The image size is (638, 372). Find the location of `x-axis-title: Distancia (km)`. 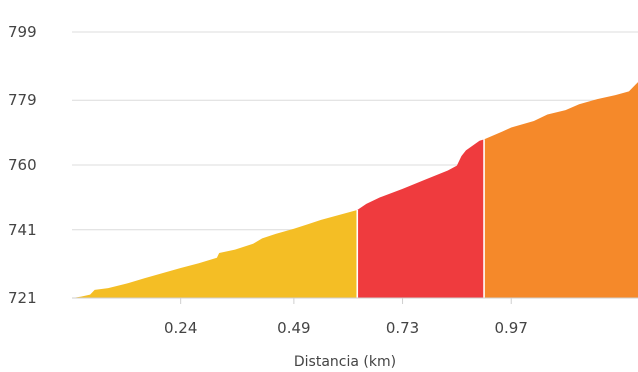

x-axis-title: Distancia (km) is located at coordinates (345, 362).